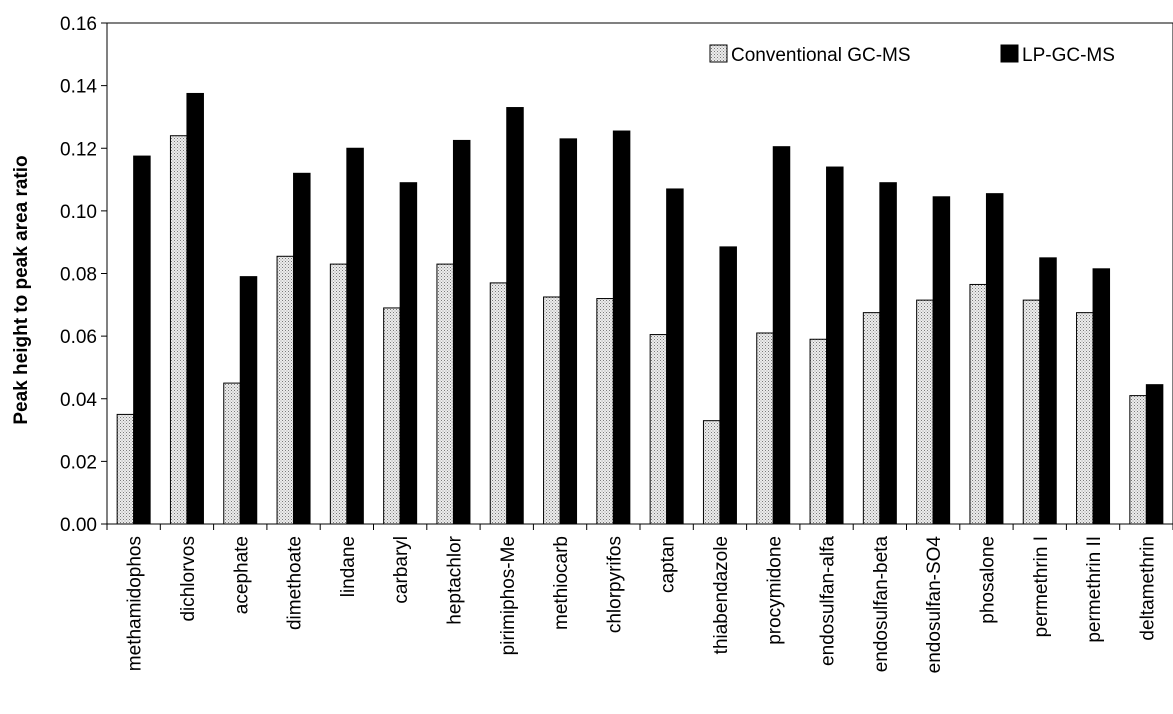  What do you see at coordinates (78, 525) in the screenshot?
I see `y-tick-label: 0.00` at bounding box center [78, 525].